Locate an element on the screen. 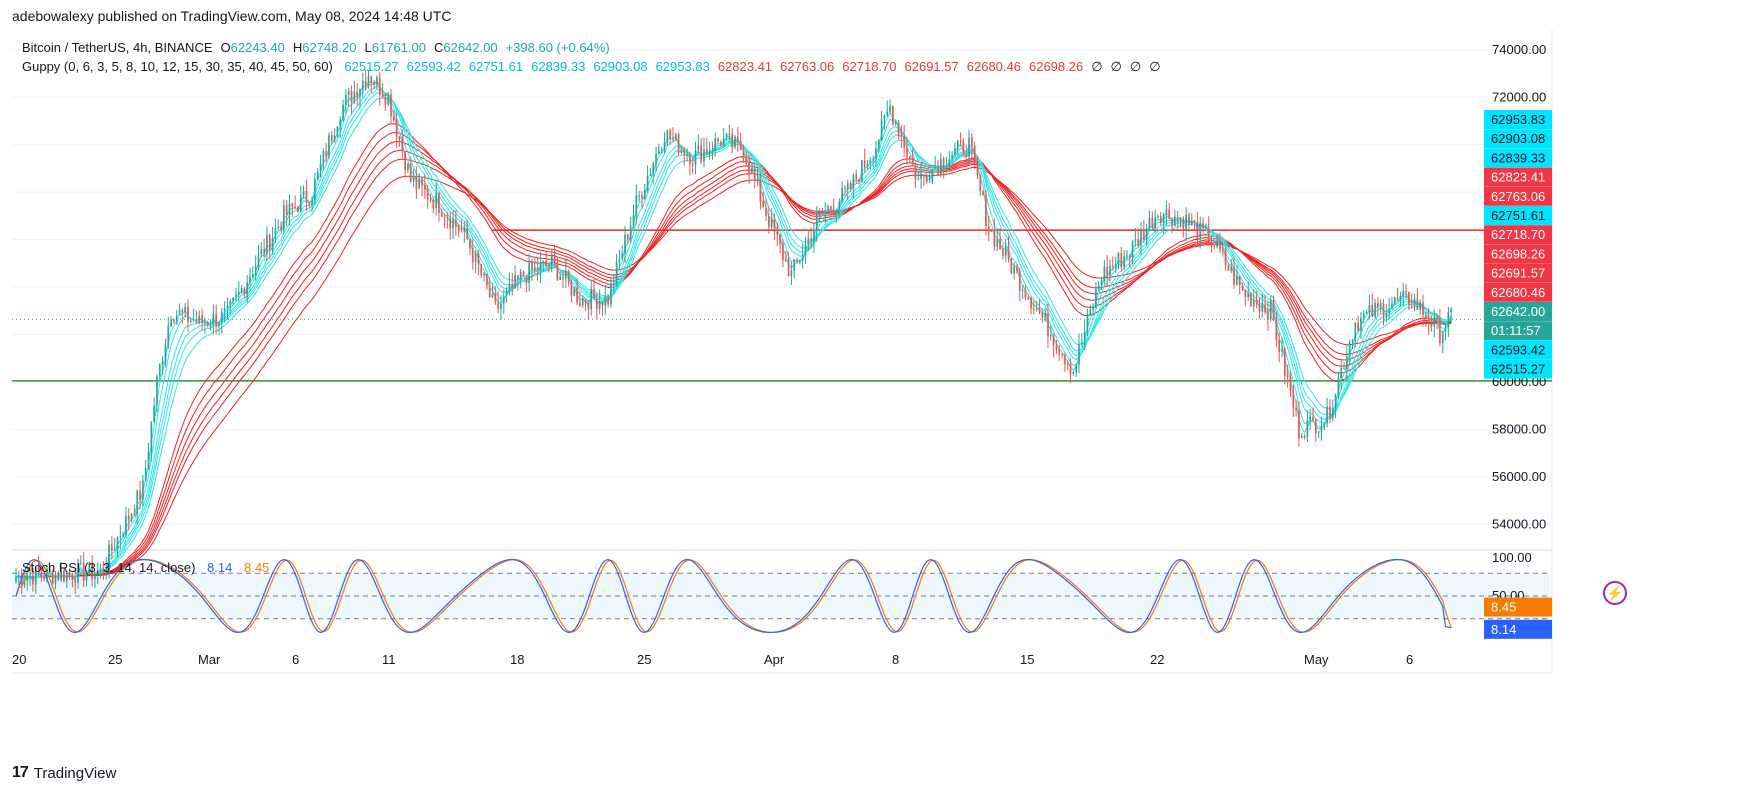  footer-brand: 17 TradingView is located at coordinates (64, 773).